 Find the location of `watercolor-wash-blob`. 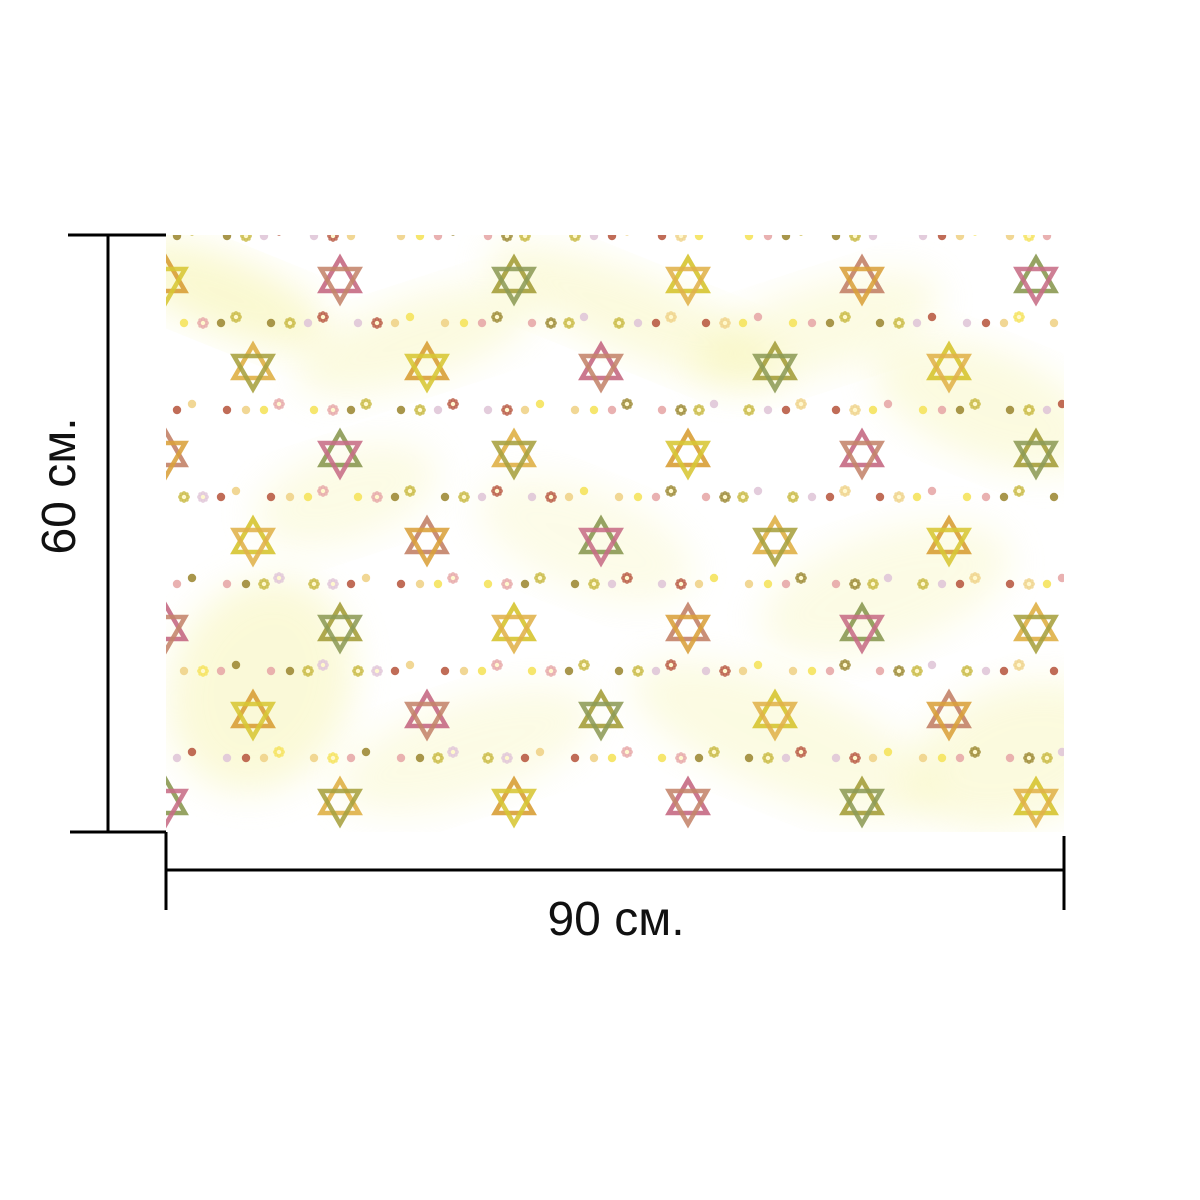

watercolor-wash-blob is located at coordinates (261, 685).